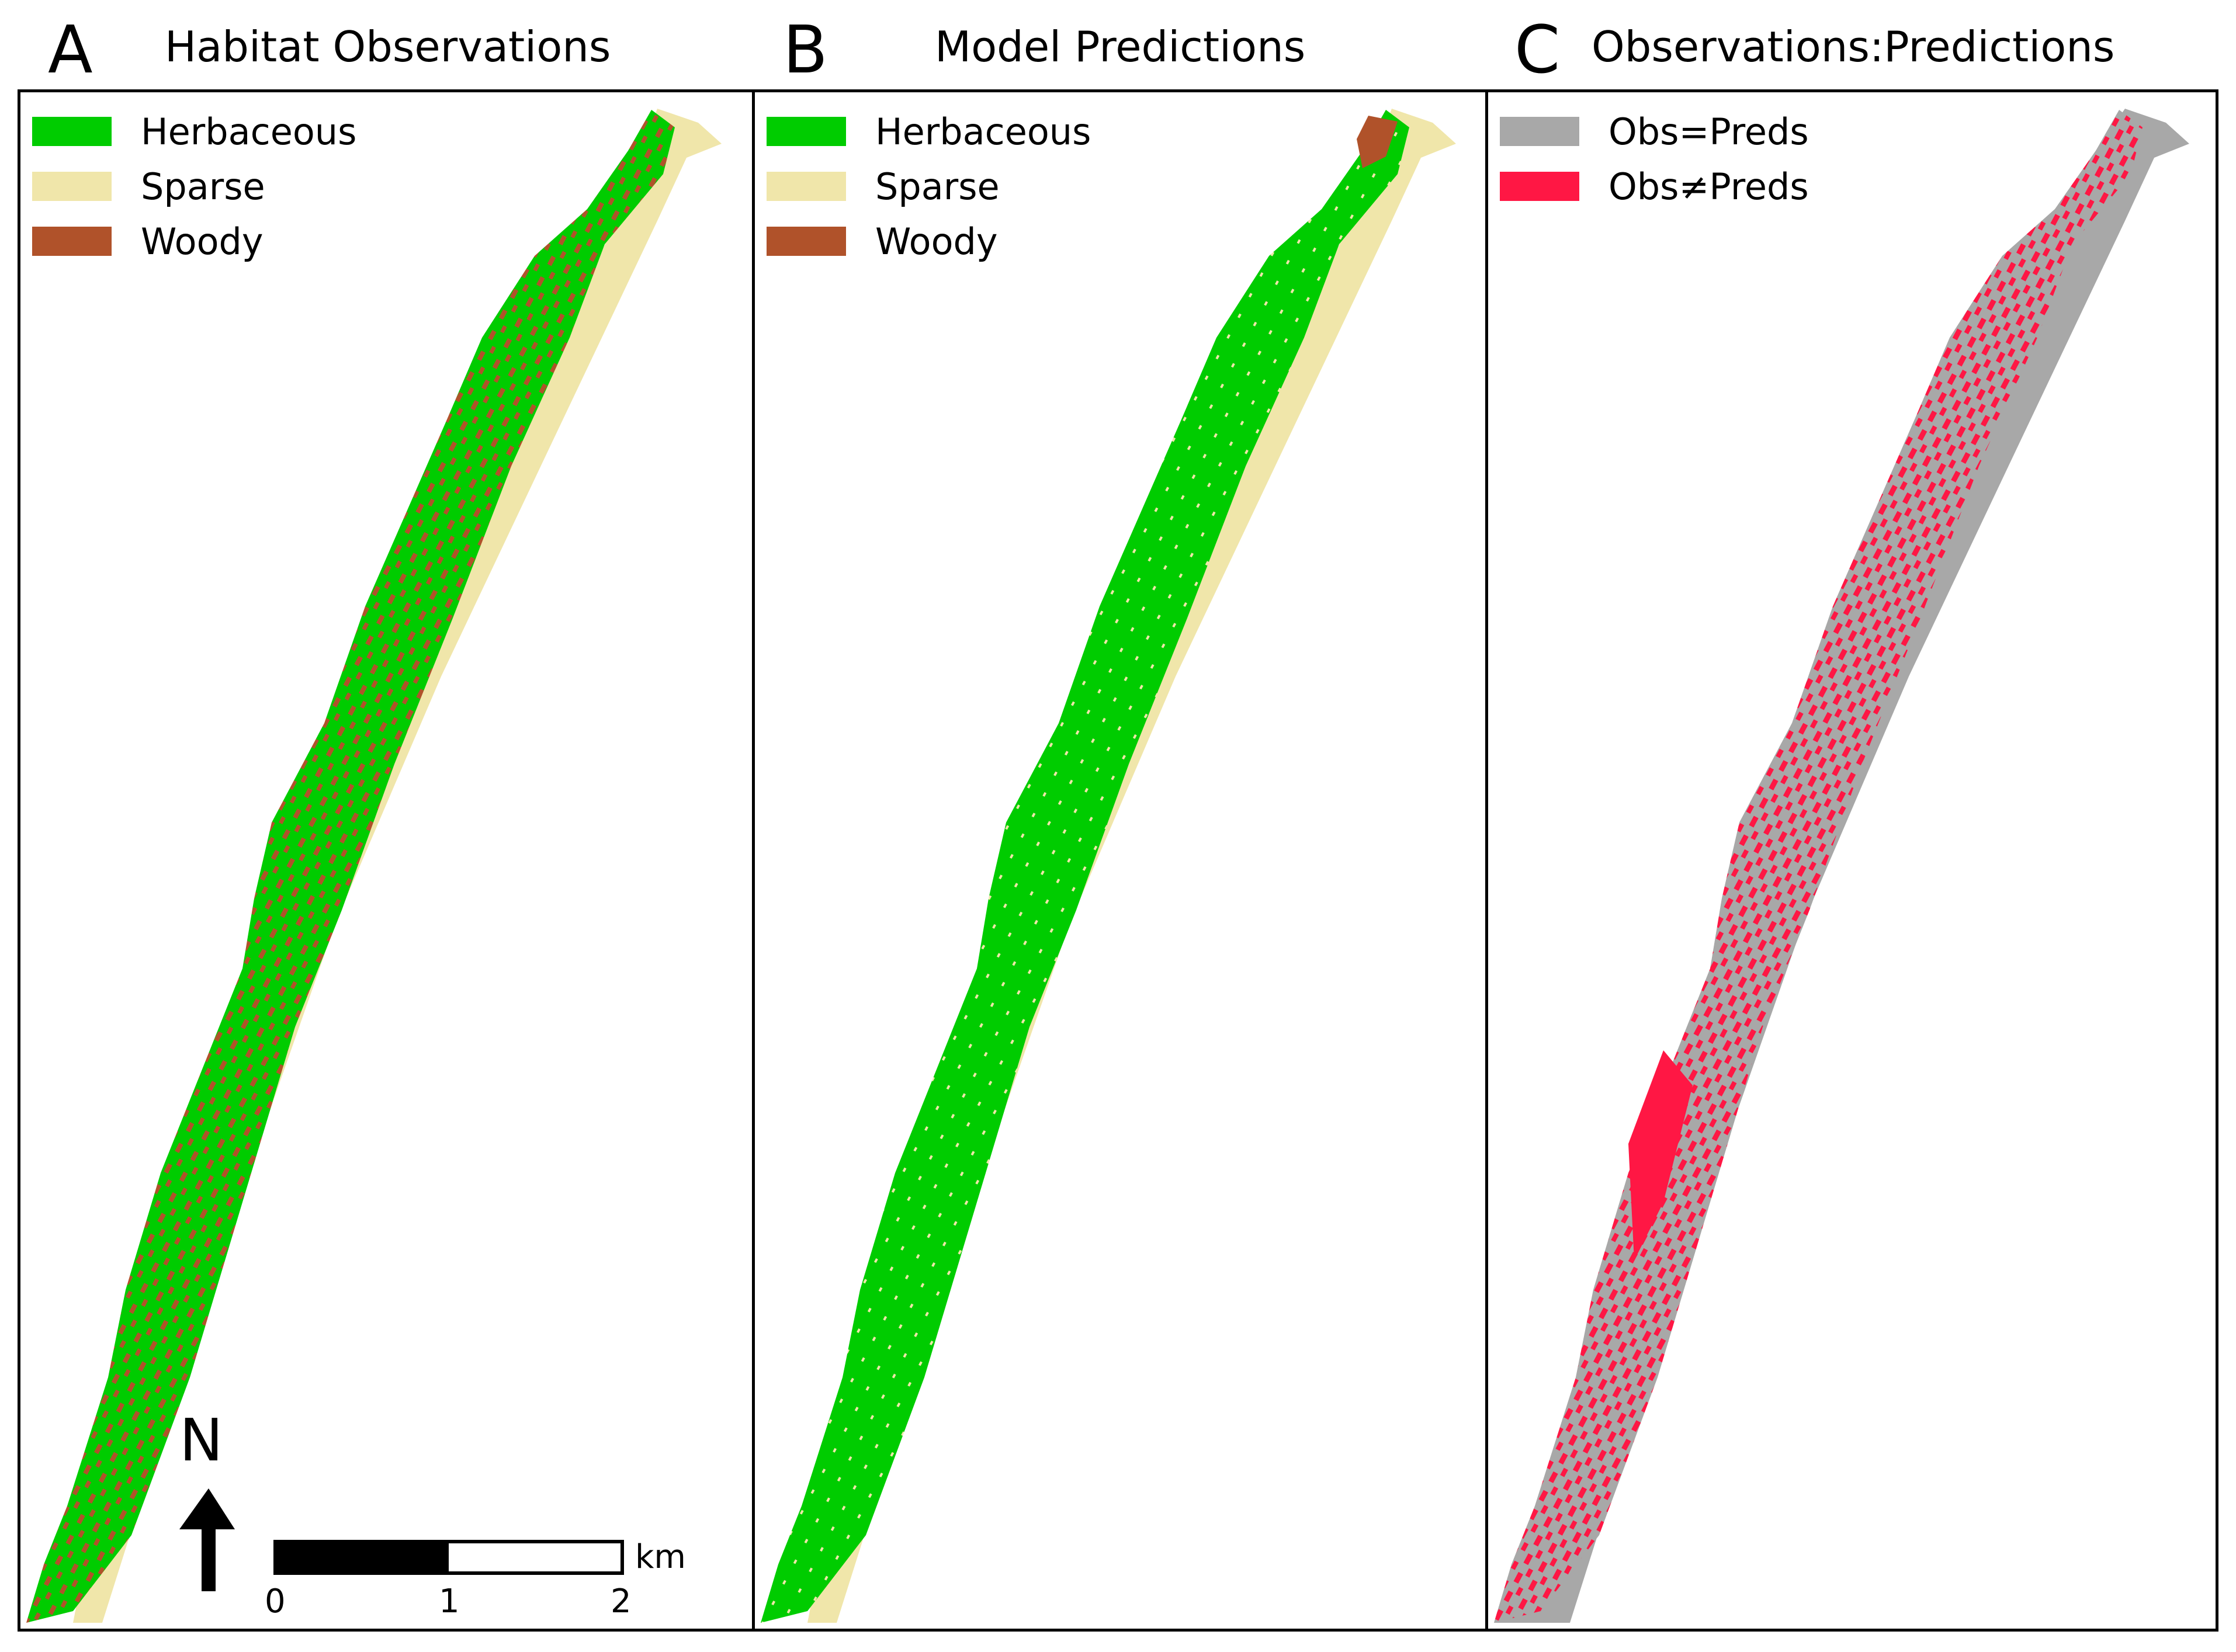 This screenshot has height=1652, width=2236. I want to click on woody-patch, so click(1377, 142).